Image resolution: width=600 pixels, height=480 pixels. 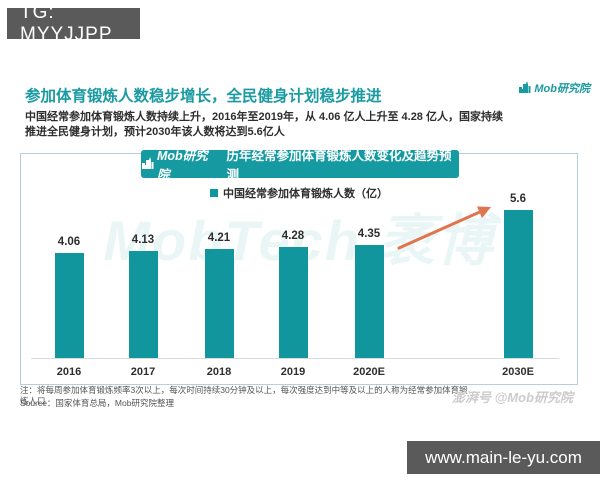 I want to click on chart-title-badge: Mob研究院 历年经常参加体育锻炼人数变化及趋势预测, so click(x=300, y=165).